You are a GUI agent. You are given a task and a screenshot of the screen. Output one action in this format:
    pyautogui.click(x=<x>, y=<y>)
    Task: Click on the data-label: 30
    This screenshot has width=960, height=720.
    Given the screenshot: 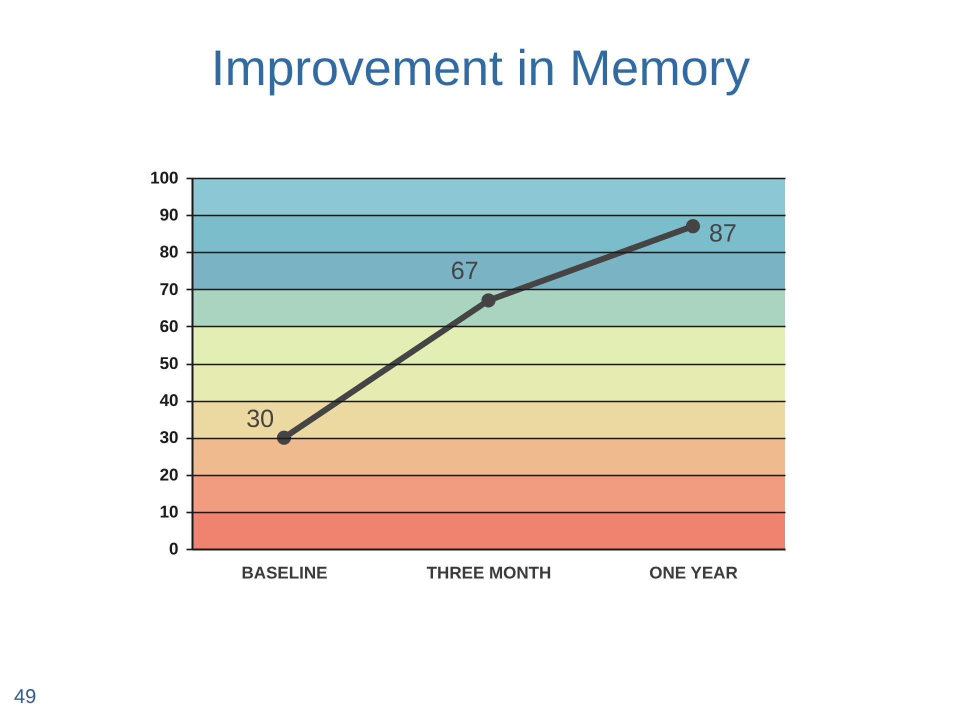 What is the action you would take?
    pyautogui.click(x=260, y=419)
    